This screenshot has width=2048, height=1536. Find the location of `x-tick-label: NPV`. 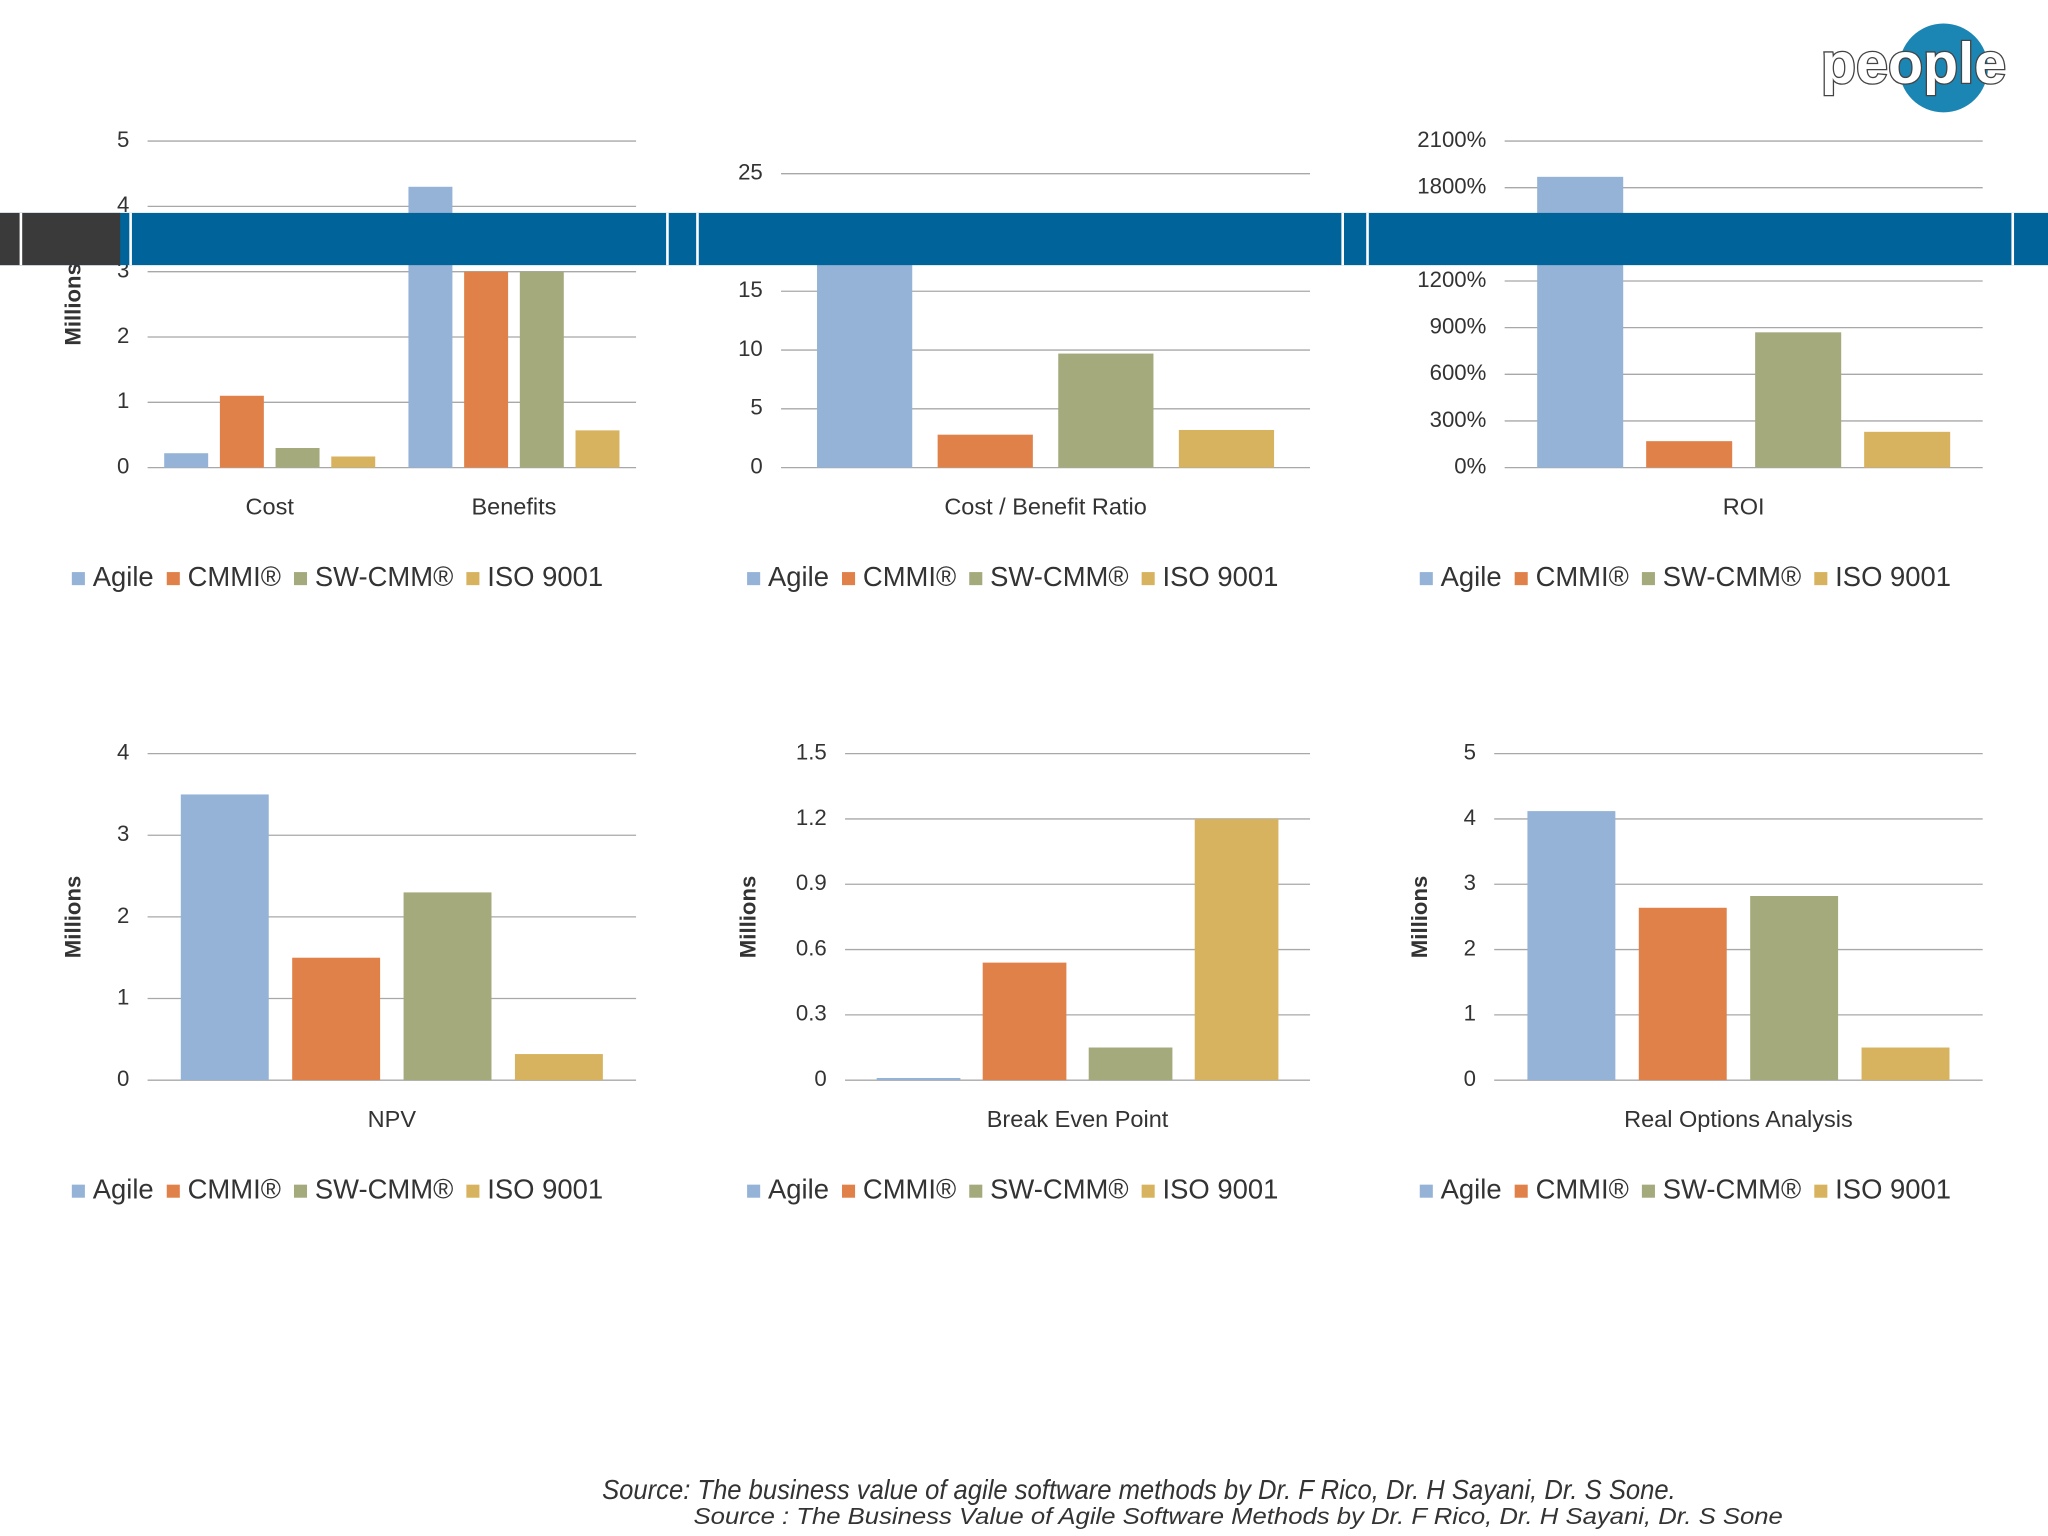

x-tick-label: NPV is located at coordinates (392, 1119).